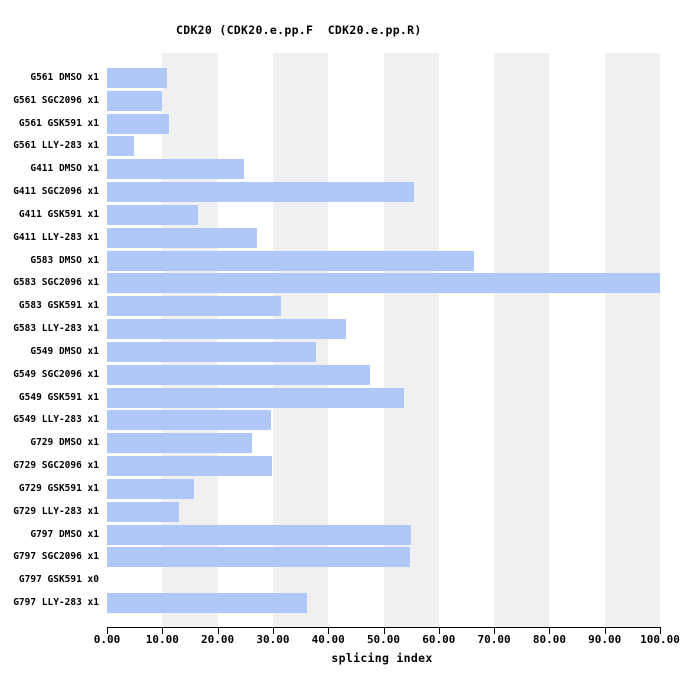 This screenshot has height=686, width=697. What do you see at coordinates (56, 329) in the screenshot?
I see `y-axis-label: G583 LLY-283 x1` at bounding box center [56, 329].